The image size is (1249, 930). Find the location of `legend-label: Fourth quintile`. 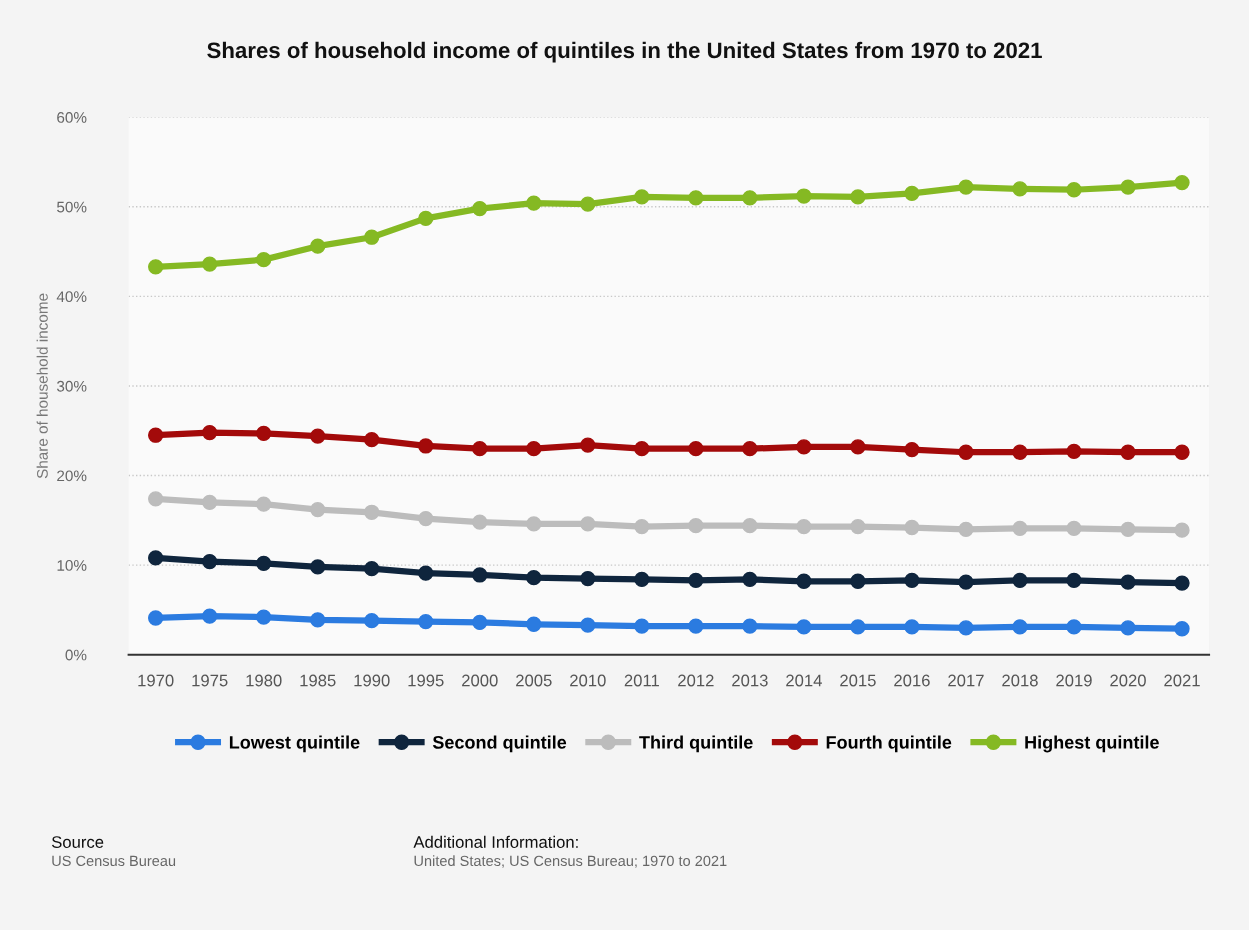

legend-label: Fourth quintile is located at coordinates (889, 744).